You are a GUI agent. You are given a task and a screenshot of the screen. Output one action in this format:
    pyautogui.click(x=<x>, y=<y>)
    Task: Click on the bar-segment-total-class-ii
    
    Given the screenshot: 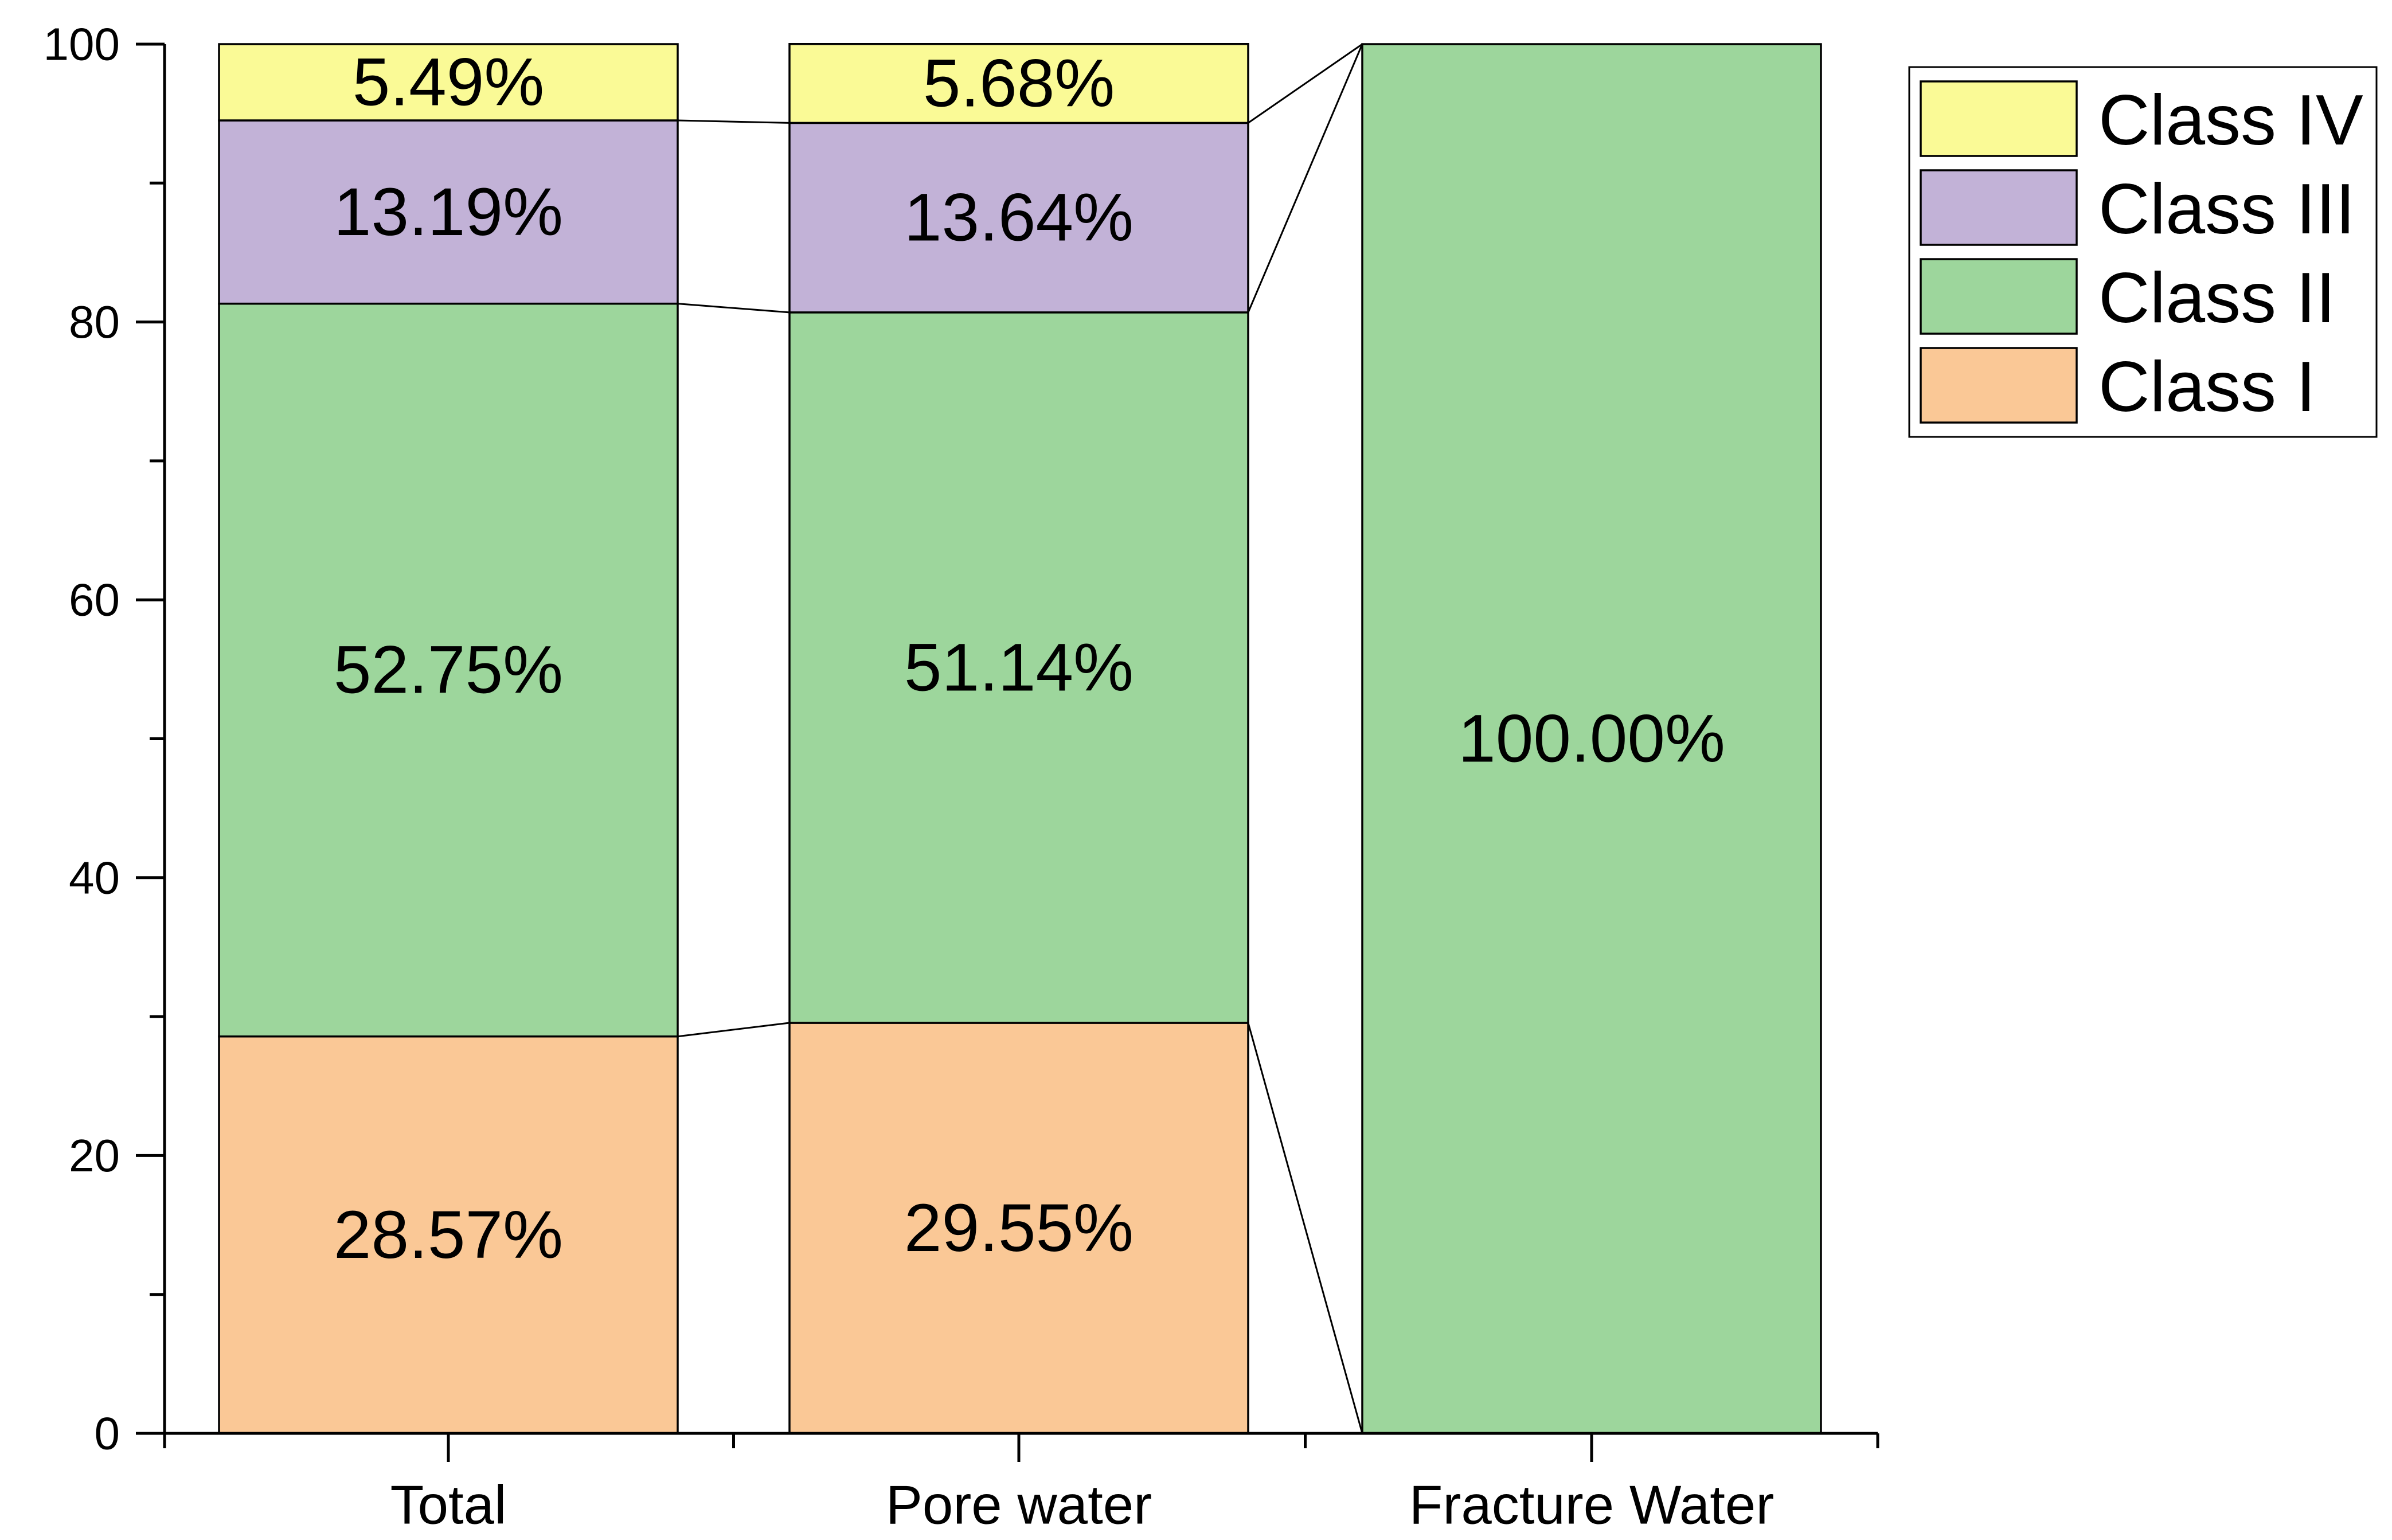 What is the action you would take?
    pyautogui.click(x=448, y=670)
    